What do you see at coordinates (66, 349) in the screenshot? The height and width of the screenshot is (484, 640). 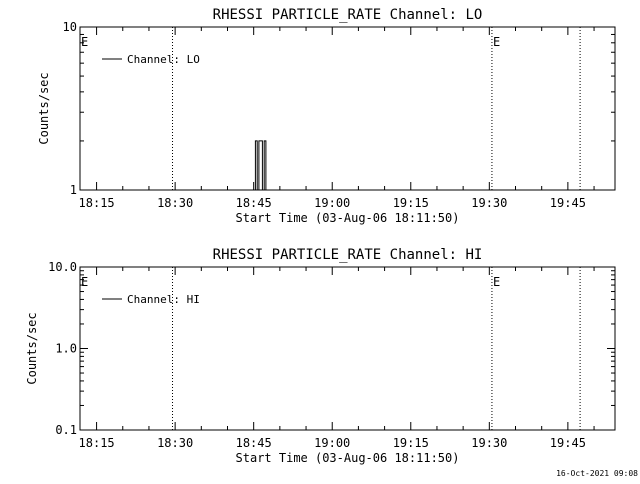 I see `y-tick-label: 1.0` at bounding box center [66, 349].